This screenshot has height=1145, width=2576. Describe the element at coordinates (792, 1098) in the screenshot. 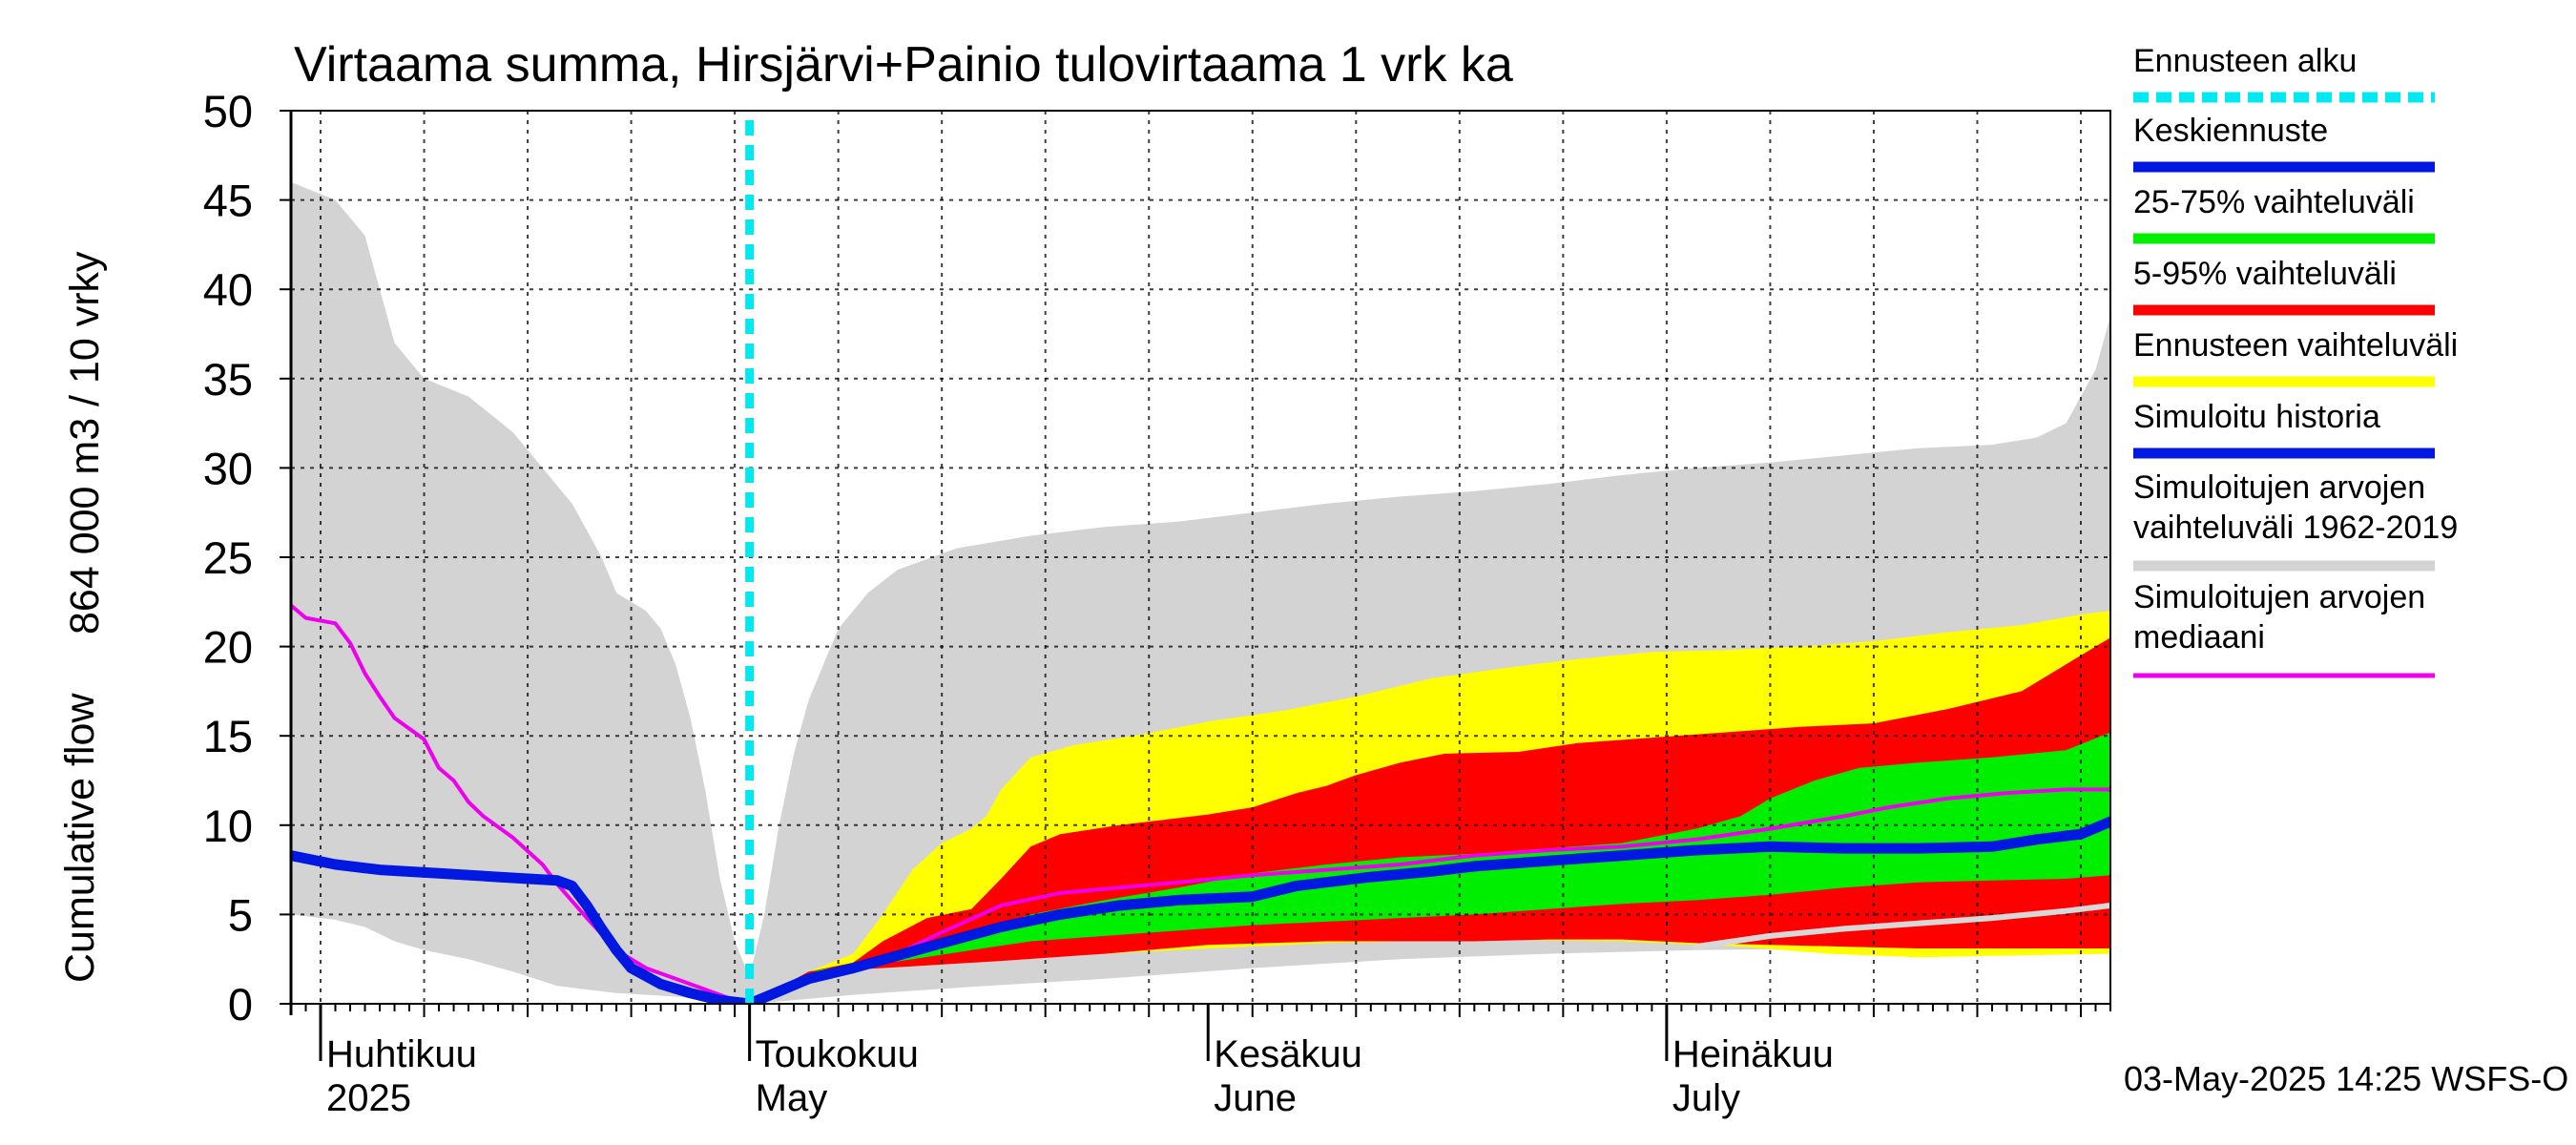

I see `month-label-en: May` at that location.